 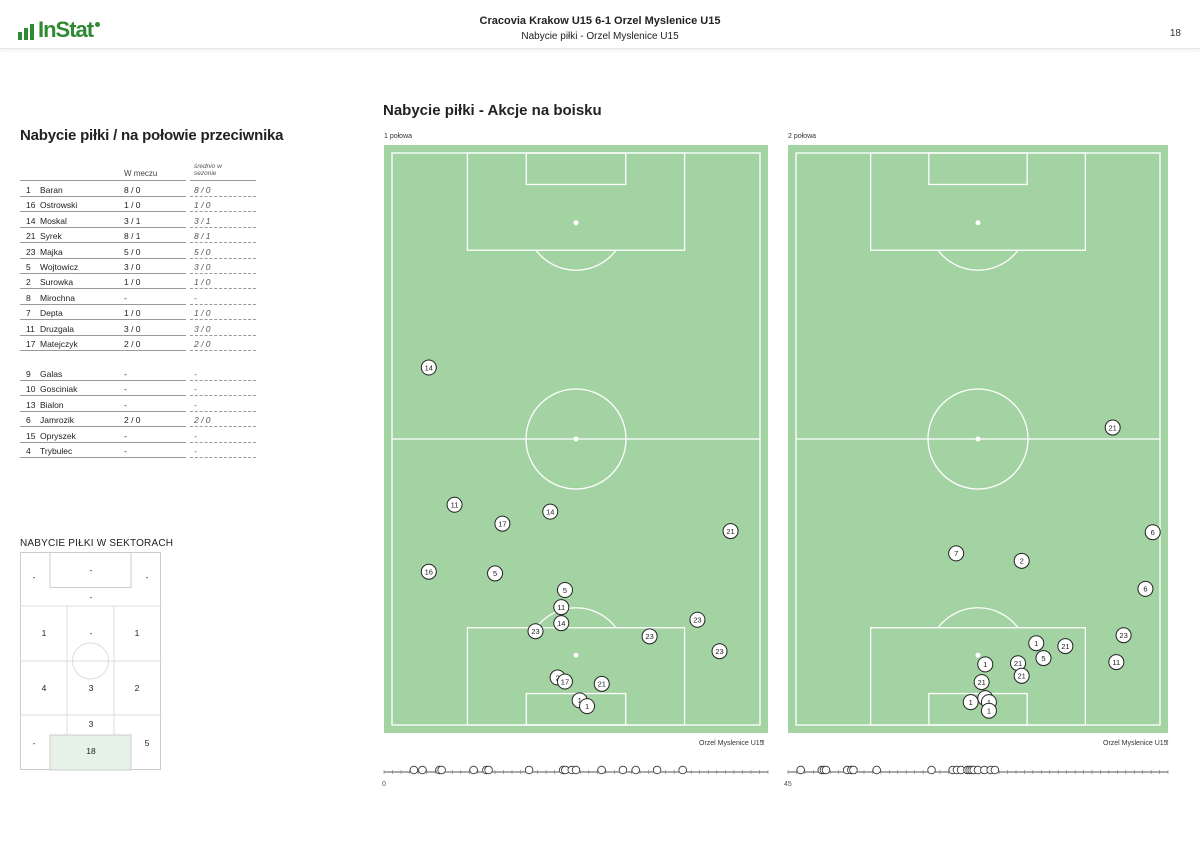 I want to click on logo-bars-icon, so click(x=26, y=30).